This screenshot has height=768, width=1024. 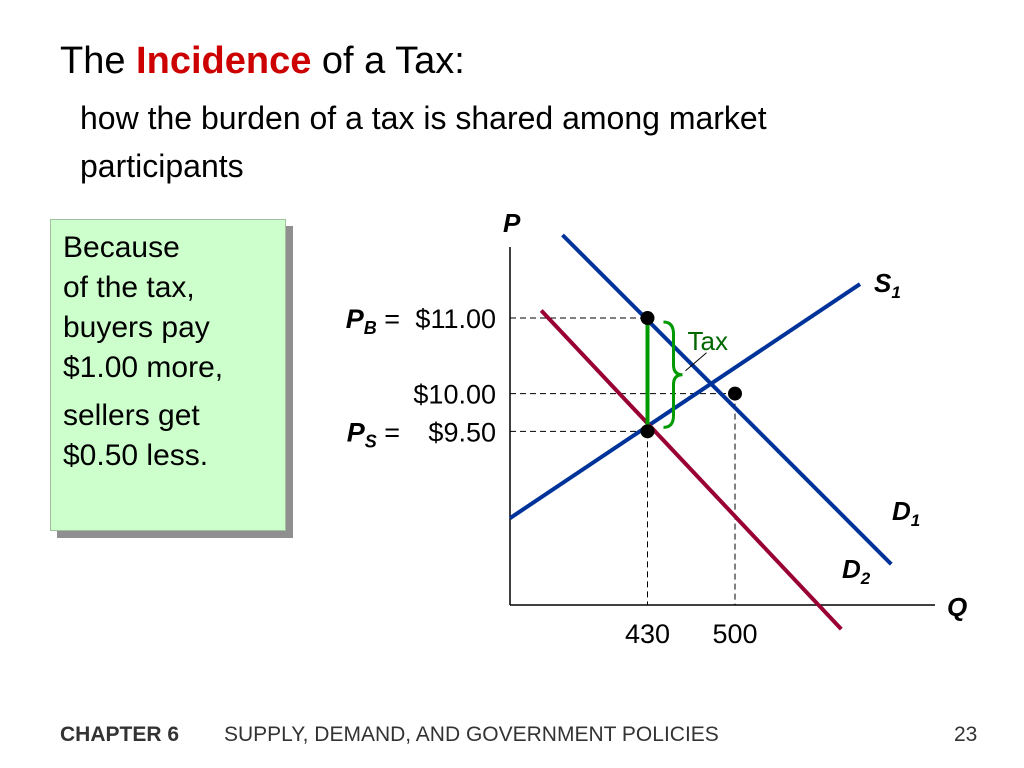 I want to click on supply-curve-s1, so click(x=685, y=401).